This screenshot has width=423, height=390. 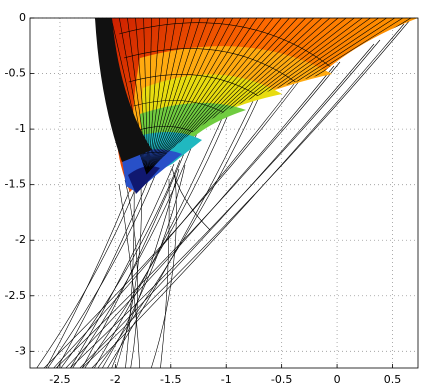 What do you see at coordinates (15, 184) in the screenshot?
I see `y-tick-label: -1.5` at bounding box center [15, 184].